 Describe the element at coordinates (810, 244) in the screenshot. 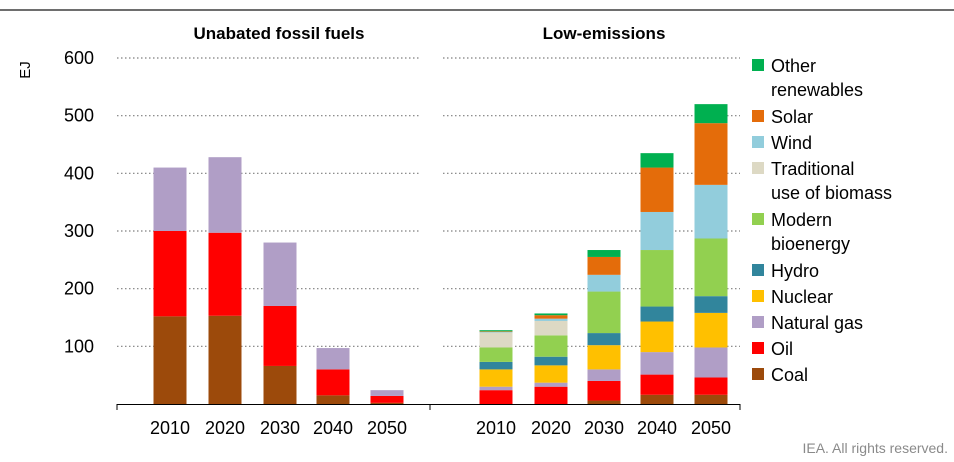

I see `legend-label: bioenergy` at that location.